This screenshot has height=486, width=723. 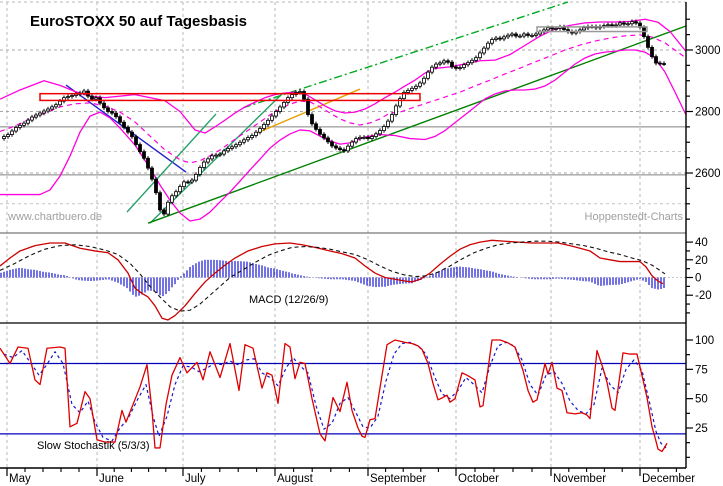 What do you see at coordinates (698, 279) in the screenshot?
I see `svg-text: 0` at bounding box center [698, 279].